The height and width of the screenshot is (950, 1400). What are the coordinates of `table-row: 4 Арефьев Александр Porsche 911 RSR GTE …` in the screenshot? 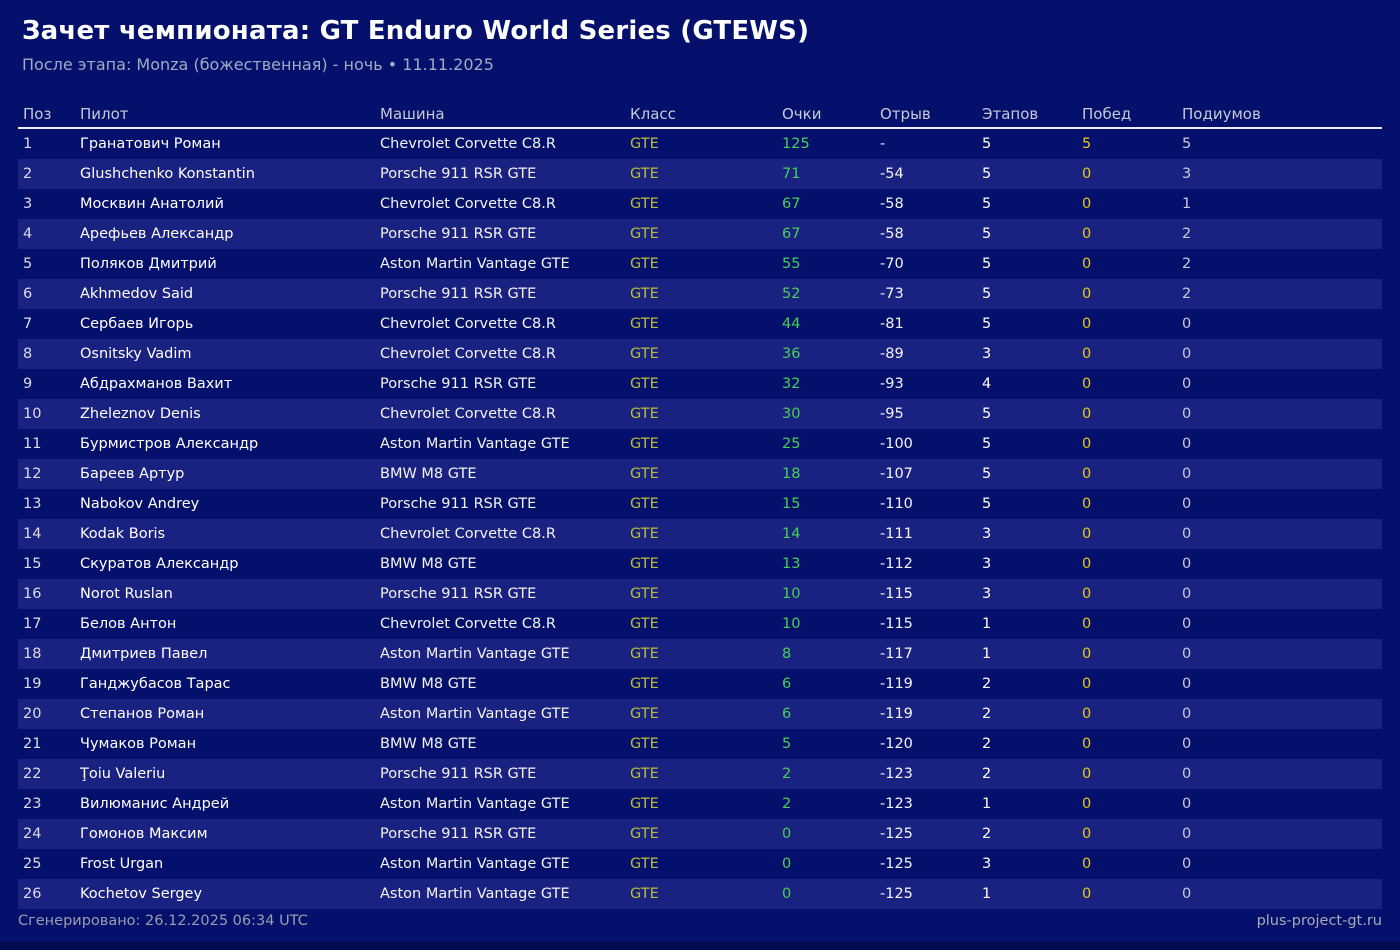 It's located at (700, 234).